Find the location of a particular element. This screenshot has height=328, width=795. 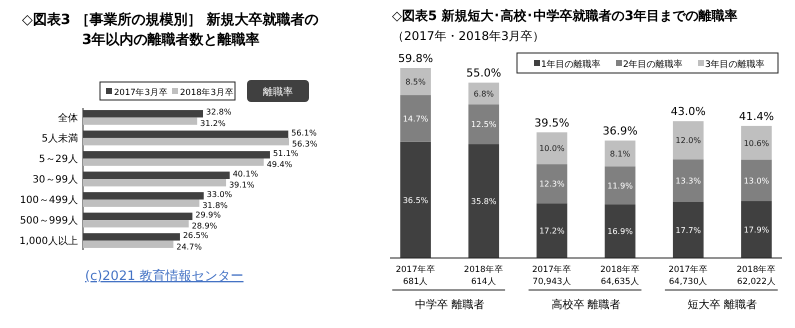

data-label: 36.5% is located at coordinates (415, 200).